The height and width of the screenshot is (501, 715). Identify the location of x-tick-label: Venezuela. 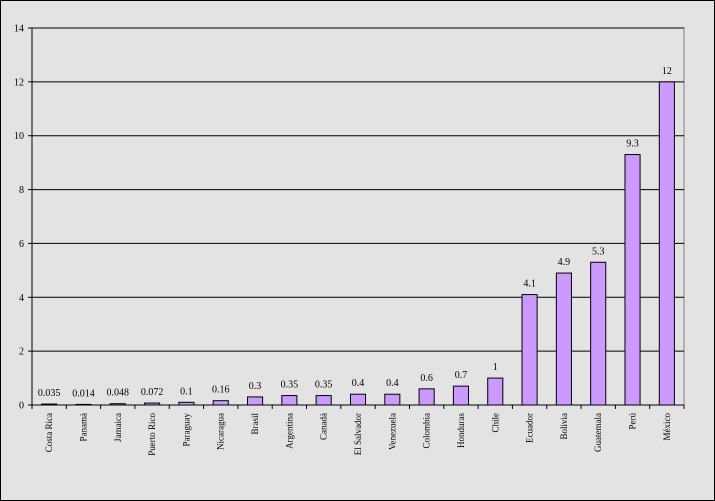
(392, 431).